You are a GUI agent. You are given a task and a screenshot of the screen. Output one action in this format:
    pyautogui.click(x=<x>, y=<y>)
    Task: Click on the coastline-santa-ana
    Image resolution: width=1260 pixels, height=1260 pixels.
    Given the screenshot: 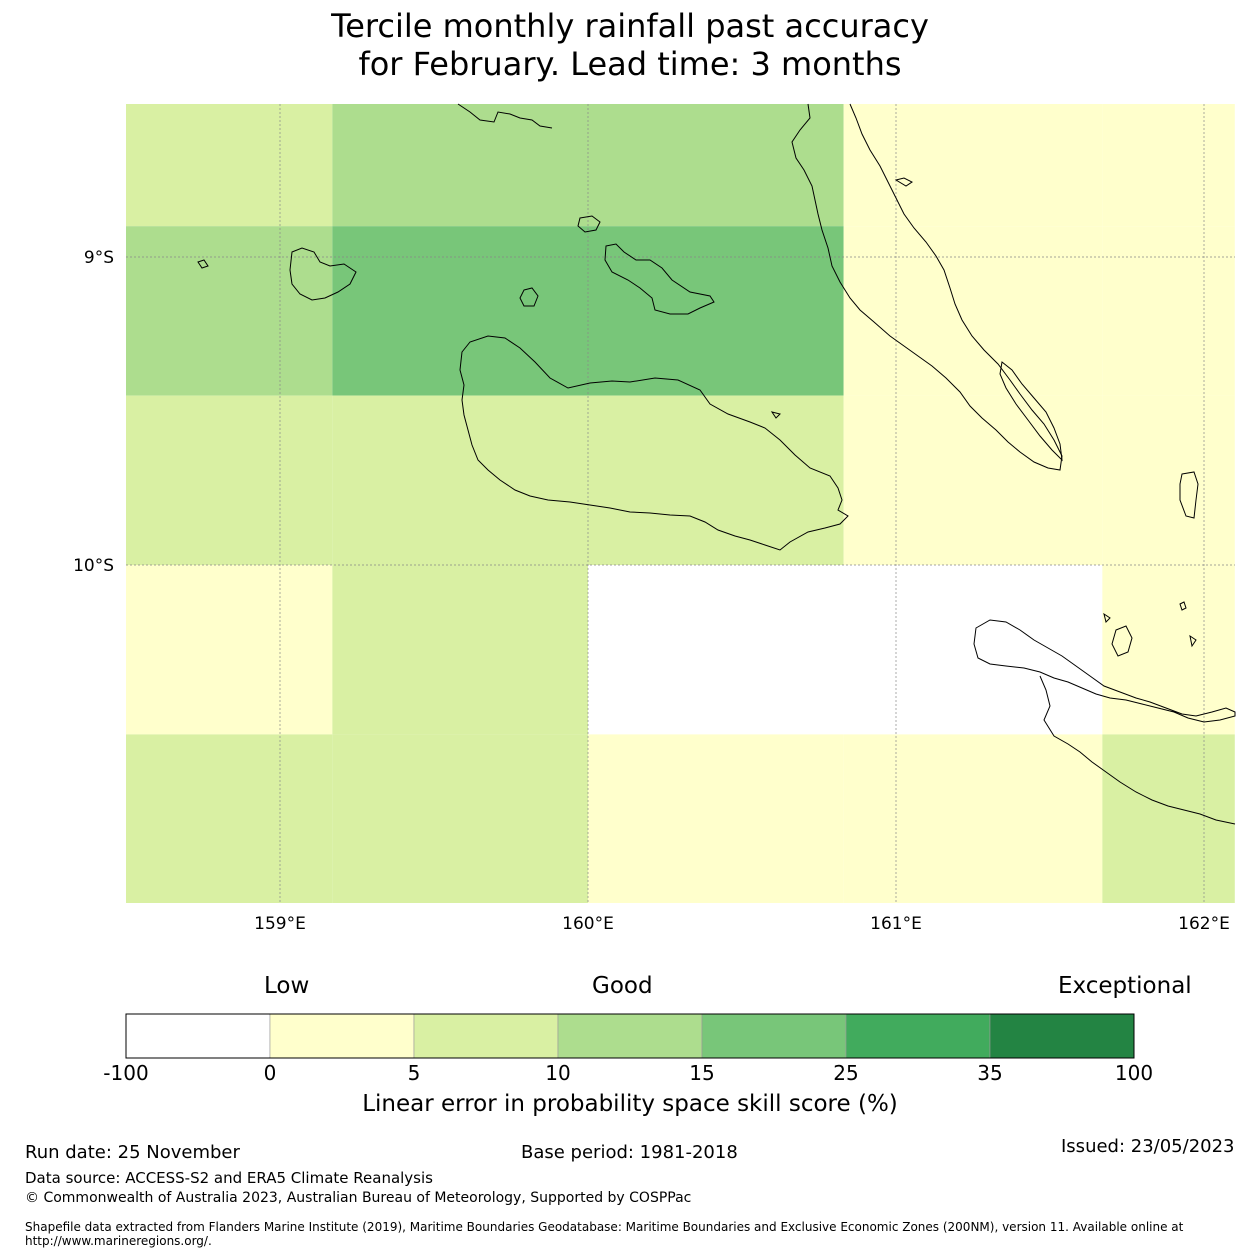 What is the action you would take?
    pyautogui.click(x=1122, y=641)
    